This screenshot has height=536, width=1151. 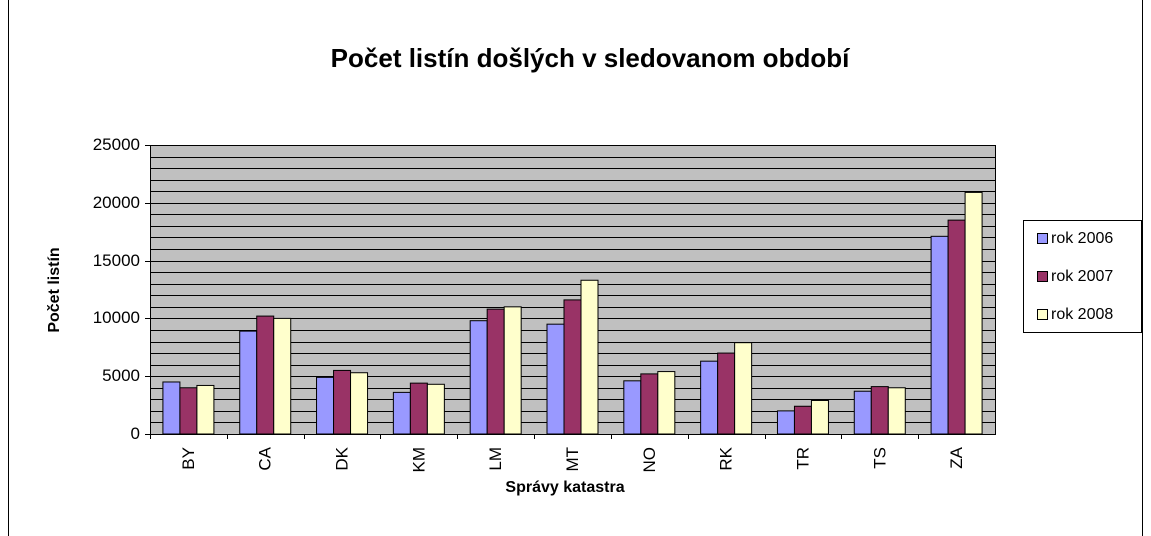 I want to click on y-axis-title: Počet listín, so click(x=54, y=289).